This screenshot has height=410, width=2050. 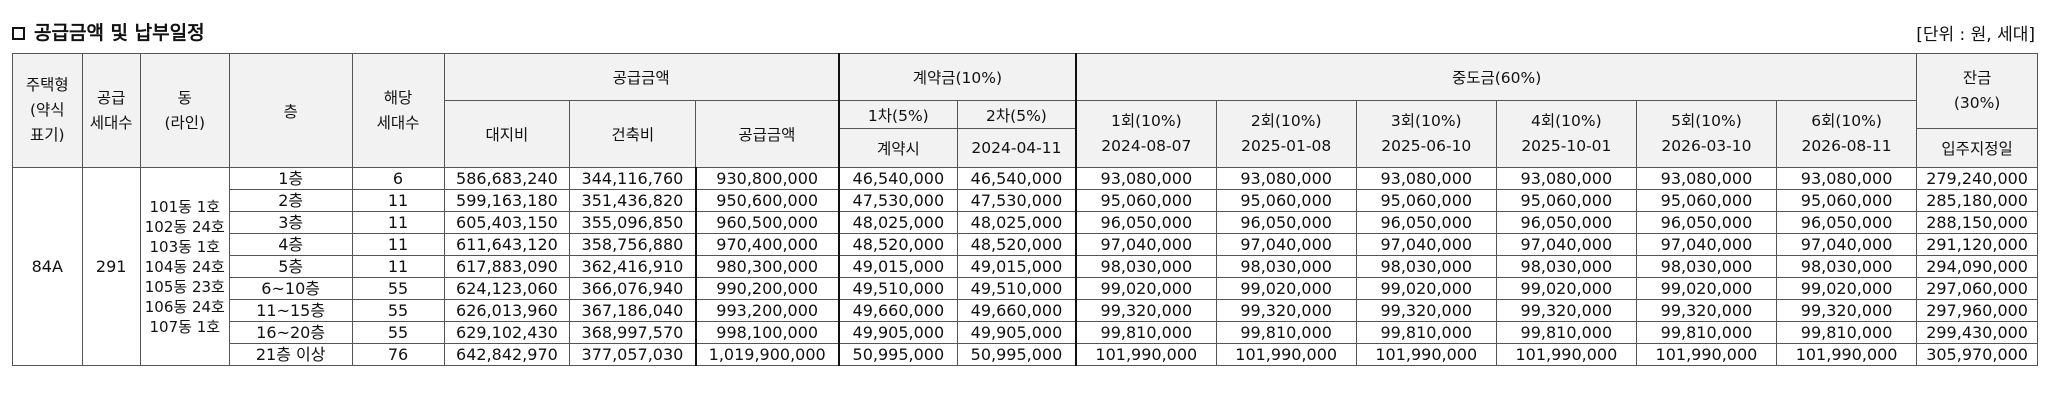 What do you see at coordinates (1846, 222) in the screenshot?
I see `cell-interim-6: 96,050,000` at bounding box center [1846, 222].